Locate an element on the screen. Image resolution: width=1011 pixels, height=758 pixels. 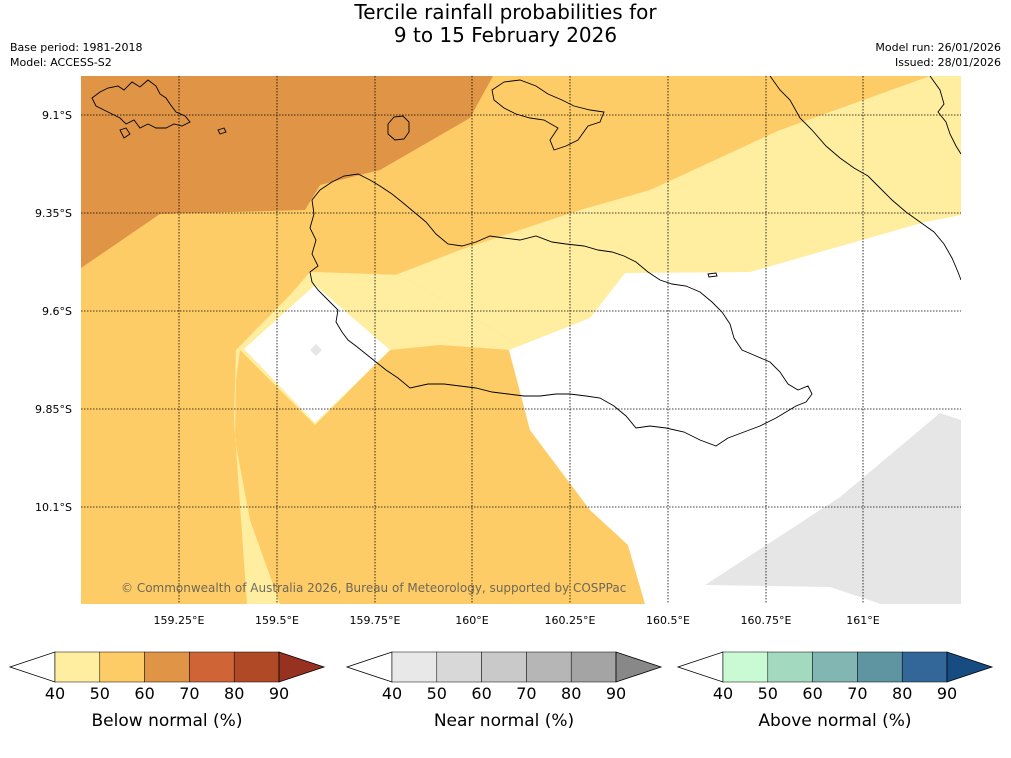
lat-label: 9.35°S is located at coordinates (53, 213).